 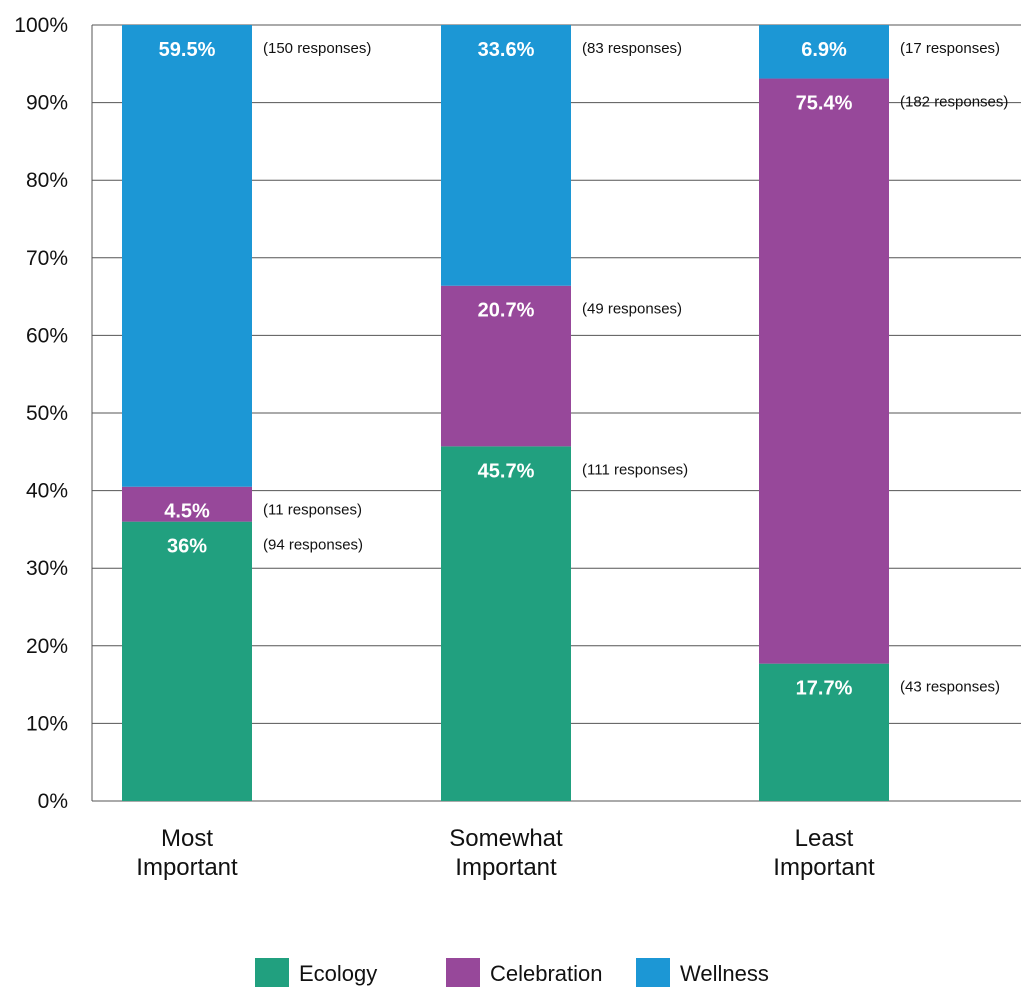 I want to click on category-label: Most, so click(x=187, y=838).